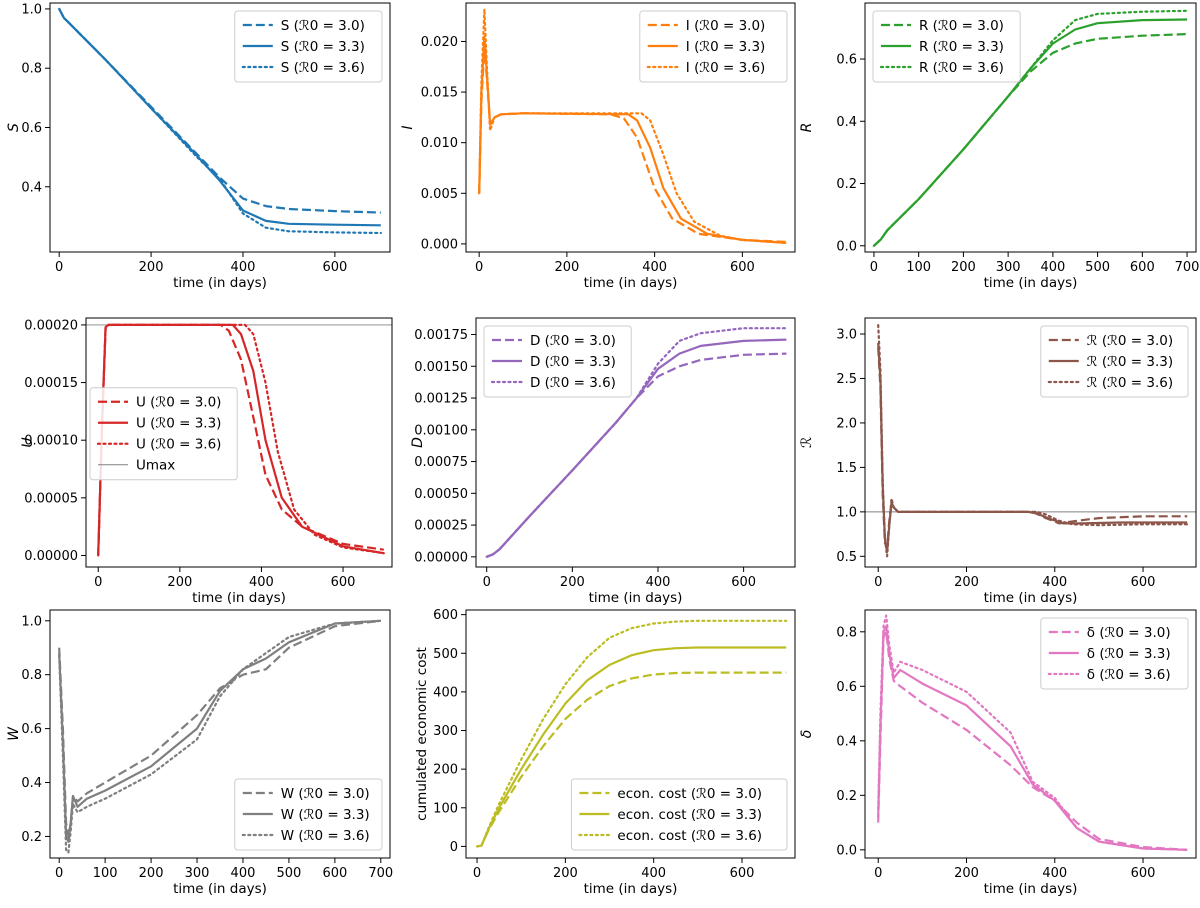 The image size is (1200, 908). Describe the element at coordinates (573, 362) in the screenshot. I see `legend-label: D (ℛ0 = 3.3)` at that location.